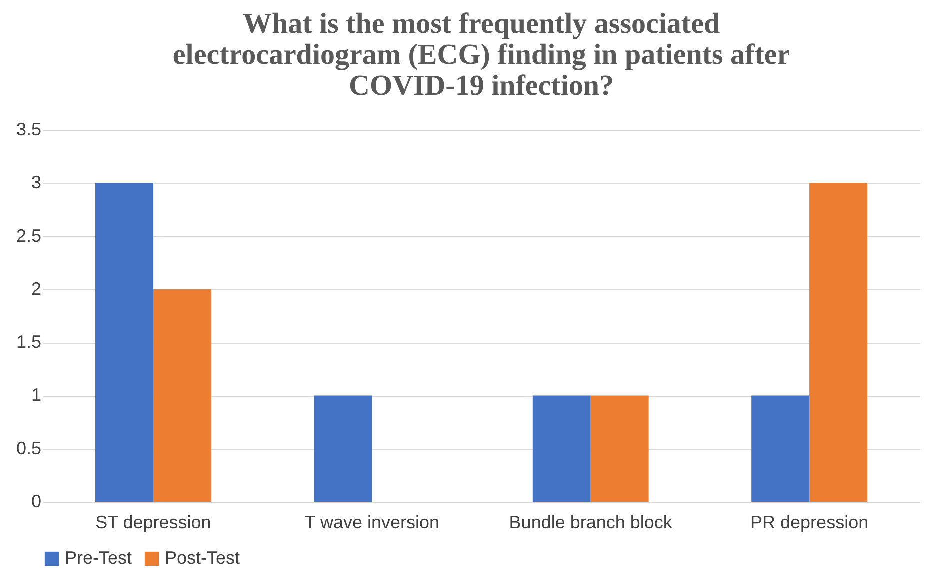 The height and width of the screenshot is (583, 925). What do you see at coordinates (591, 522) in the screenshot?
I see `x-tick-label: Bundle branch block` at bounding box center [591, 522].